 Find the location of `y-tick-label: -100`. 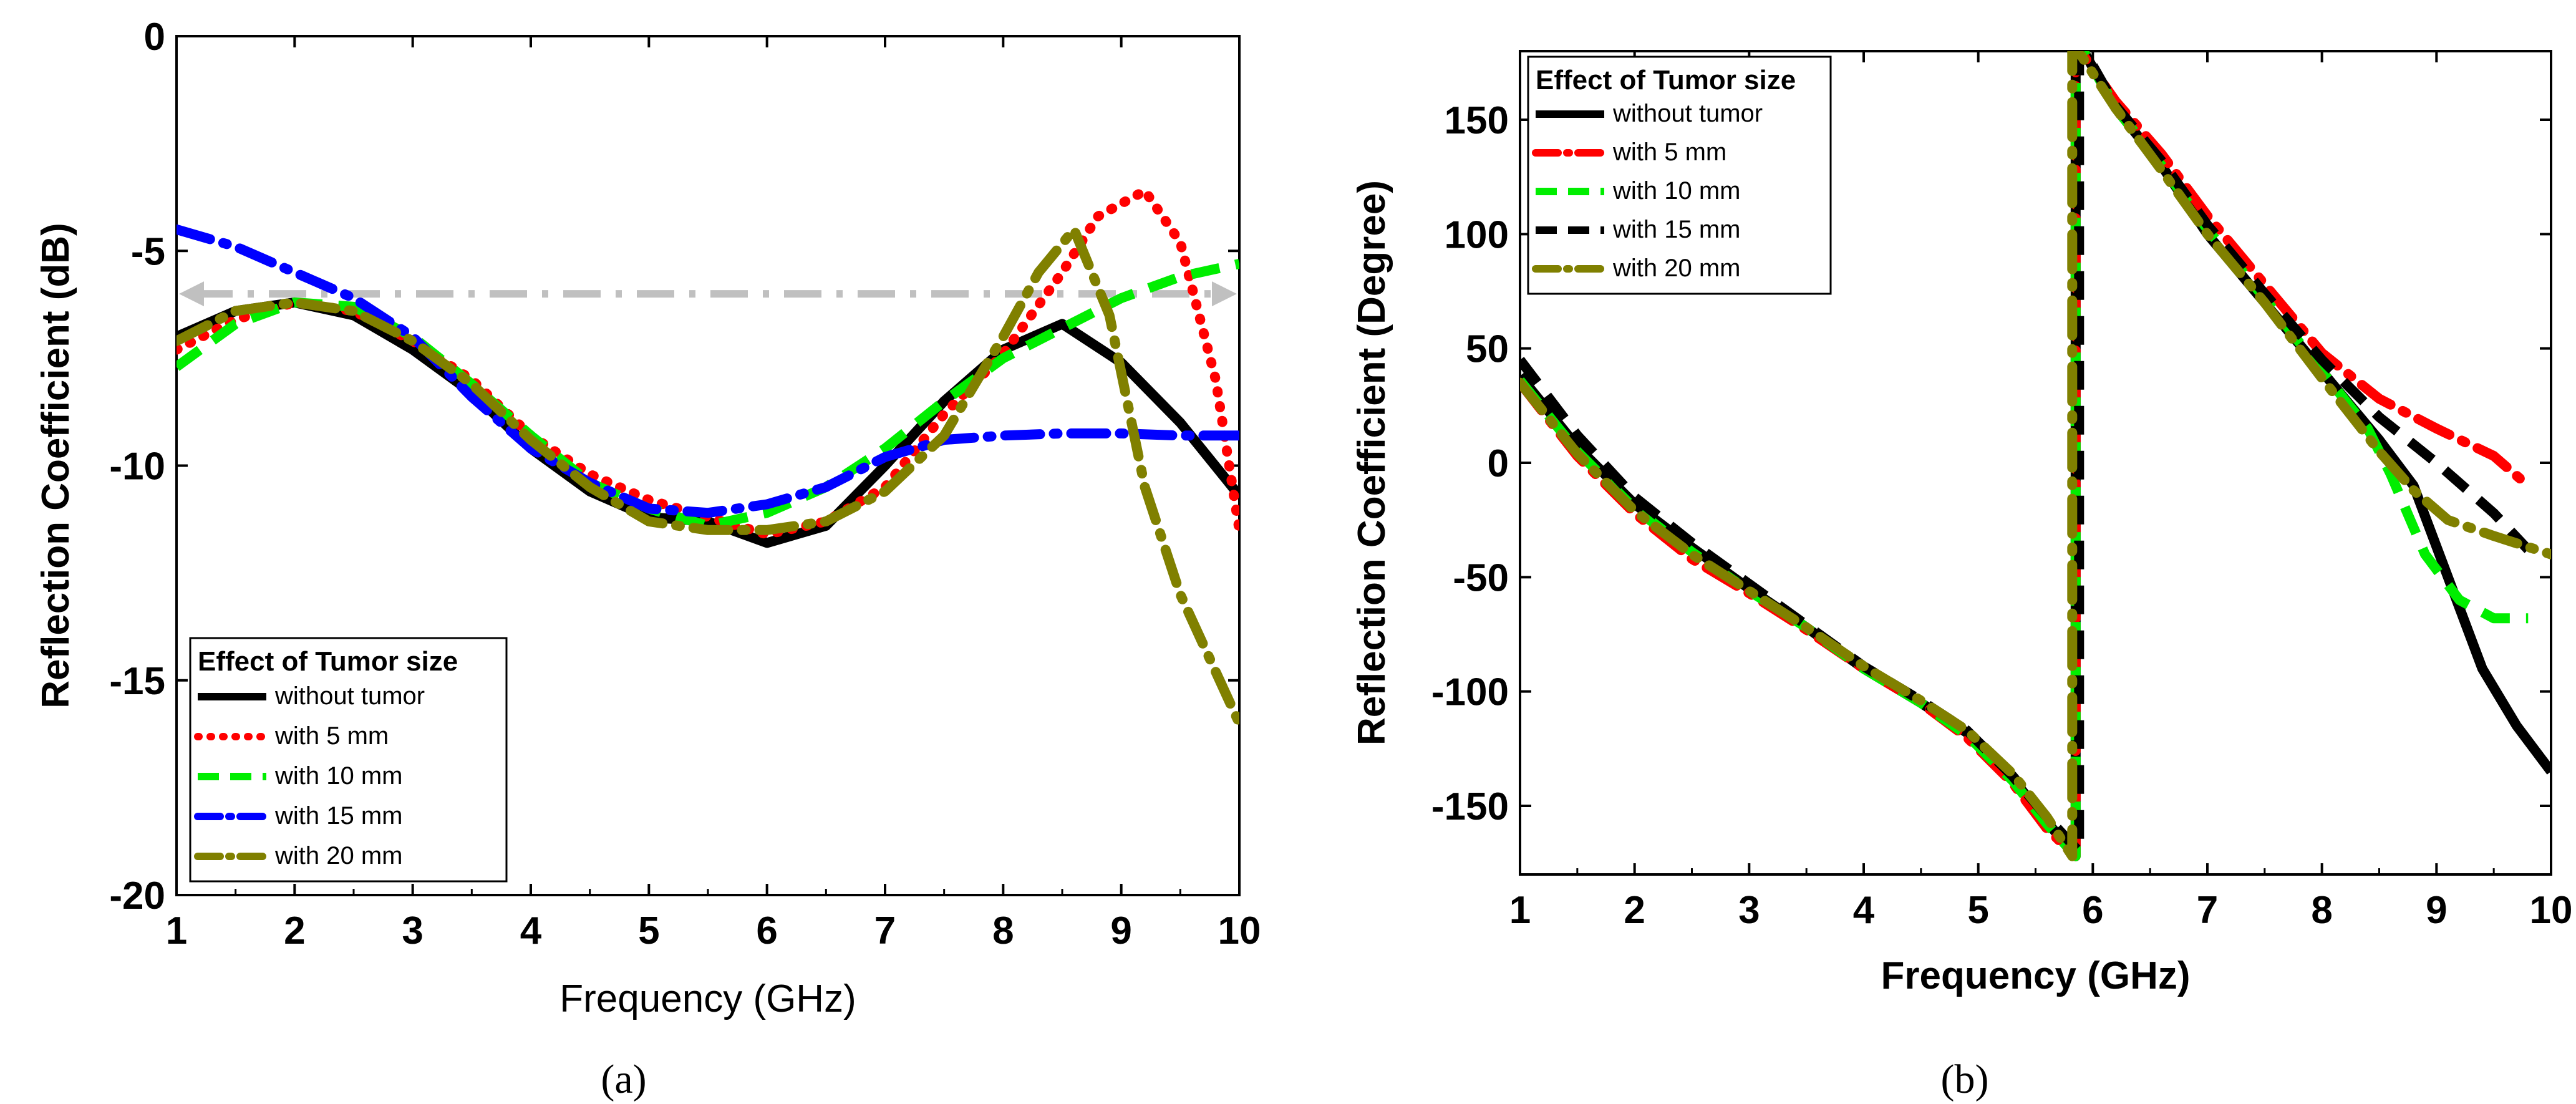

y-tick-label: -100 is located at coordinates (1470, 692).